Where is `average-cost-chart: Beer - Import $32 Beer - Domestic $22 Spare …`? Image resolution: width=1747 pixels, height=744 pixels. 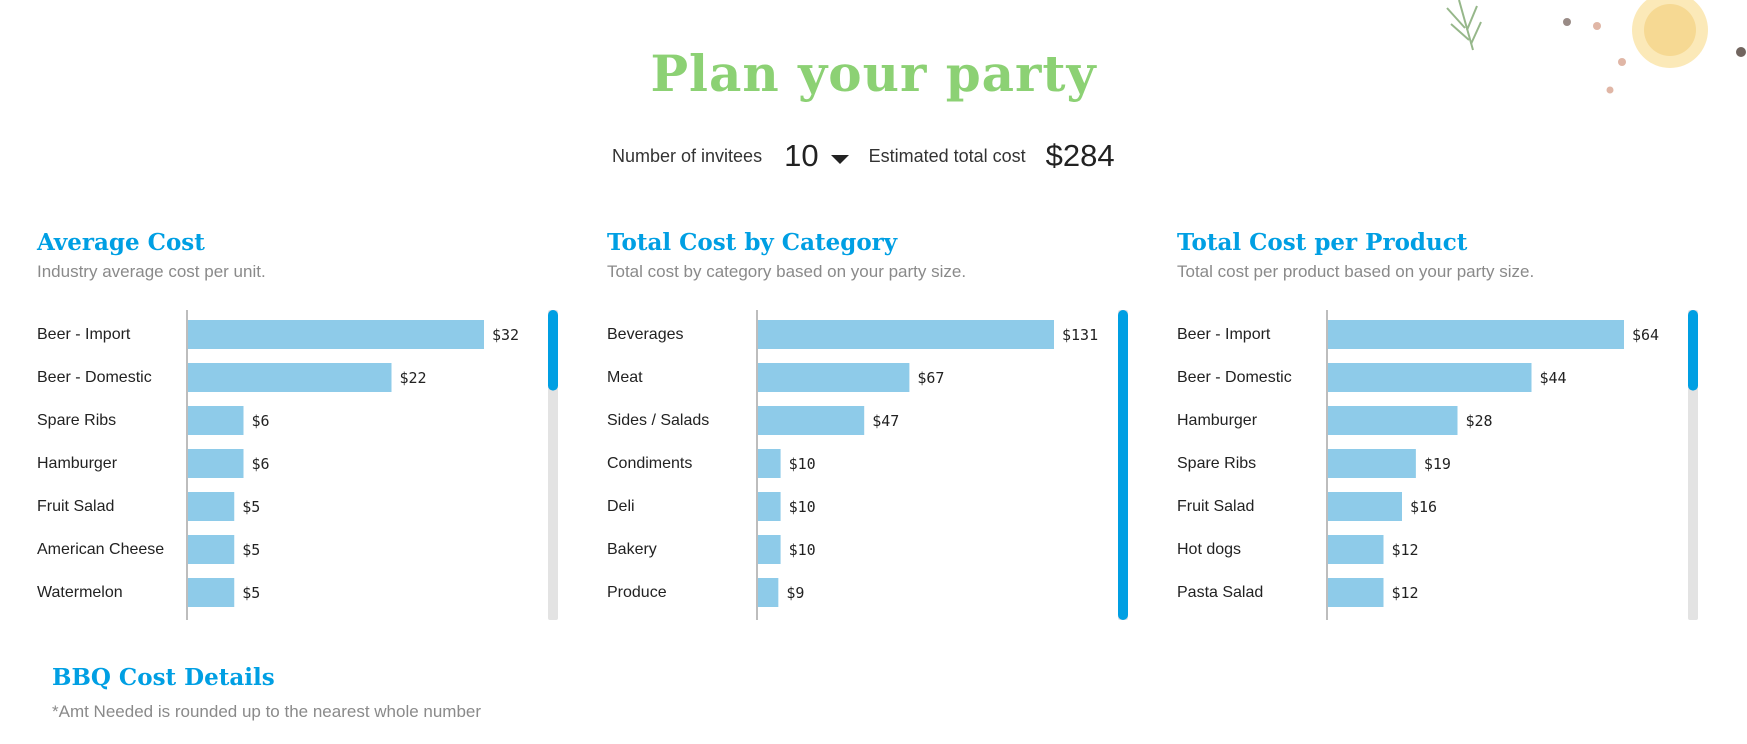
average-cost-chart: Beer - Import $32 Beer - Domestic $22 Spare … is located at coordinates (297, 465).